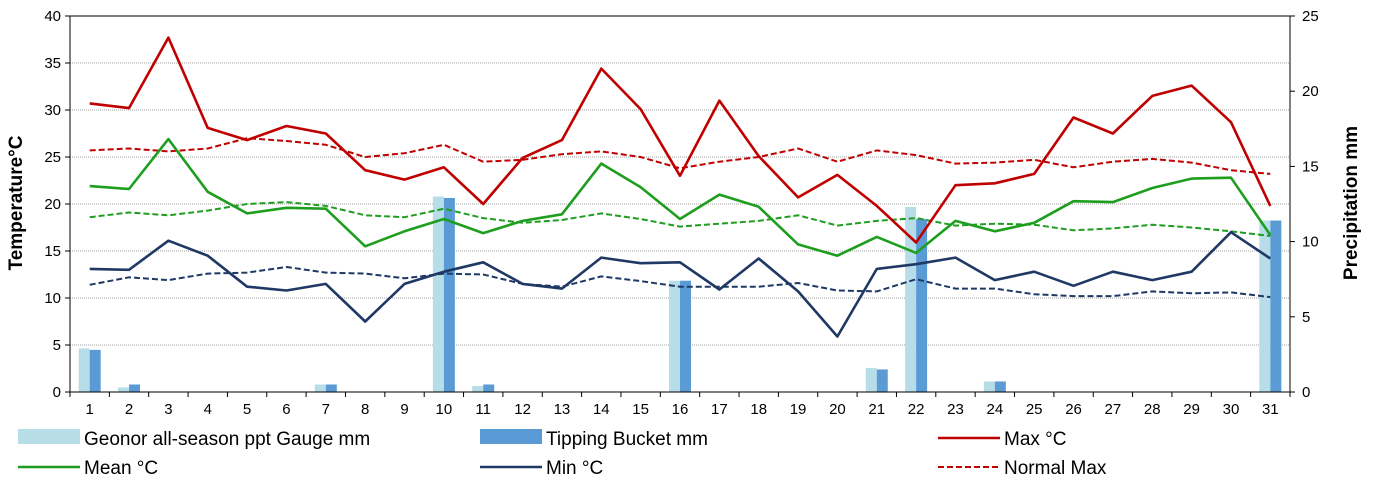  Describe the element at coordinates (90, 409) in the screenshot. I see `x-tick-label: 1` at that location.